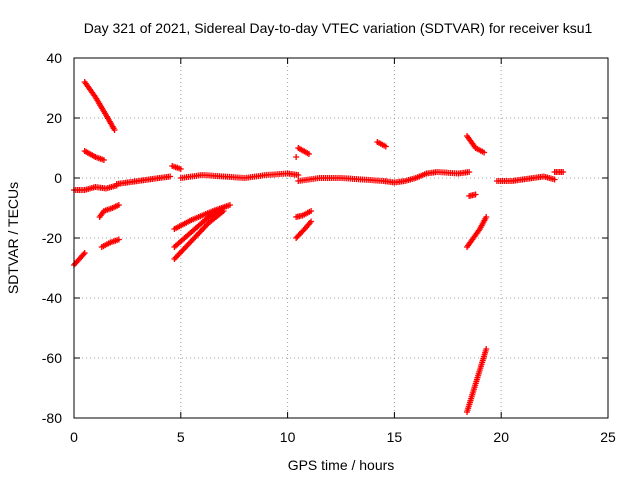  Describe the element at coordinates (501, 437) in the screenshot. I see `x-tick-label: 20` at that location.